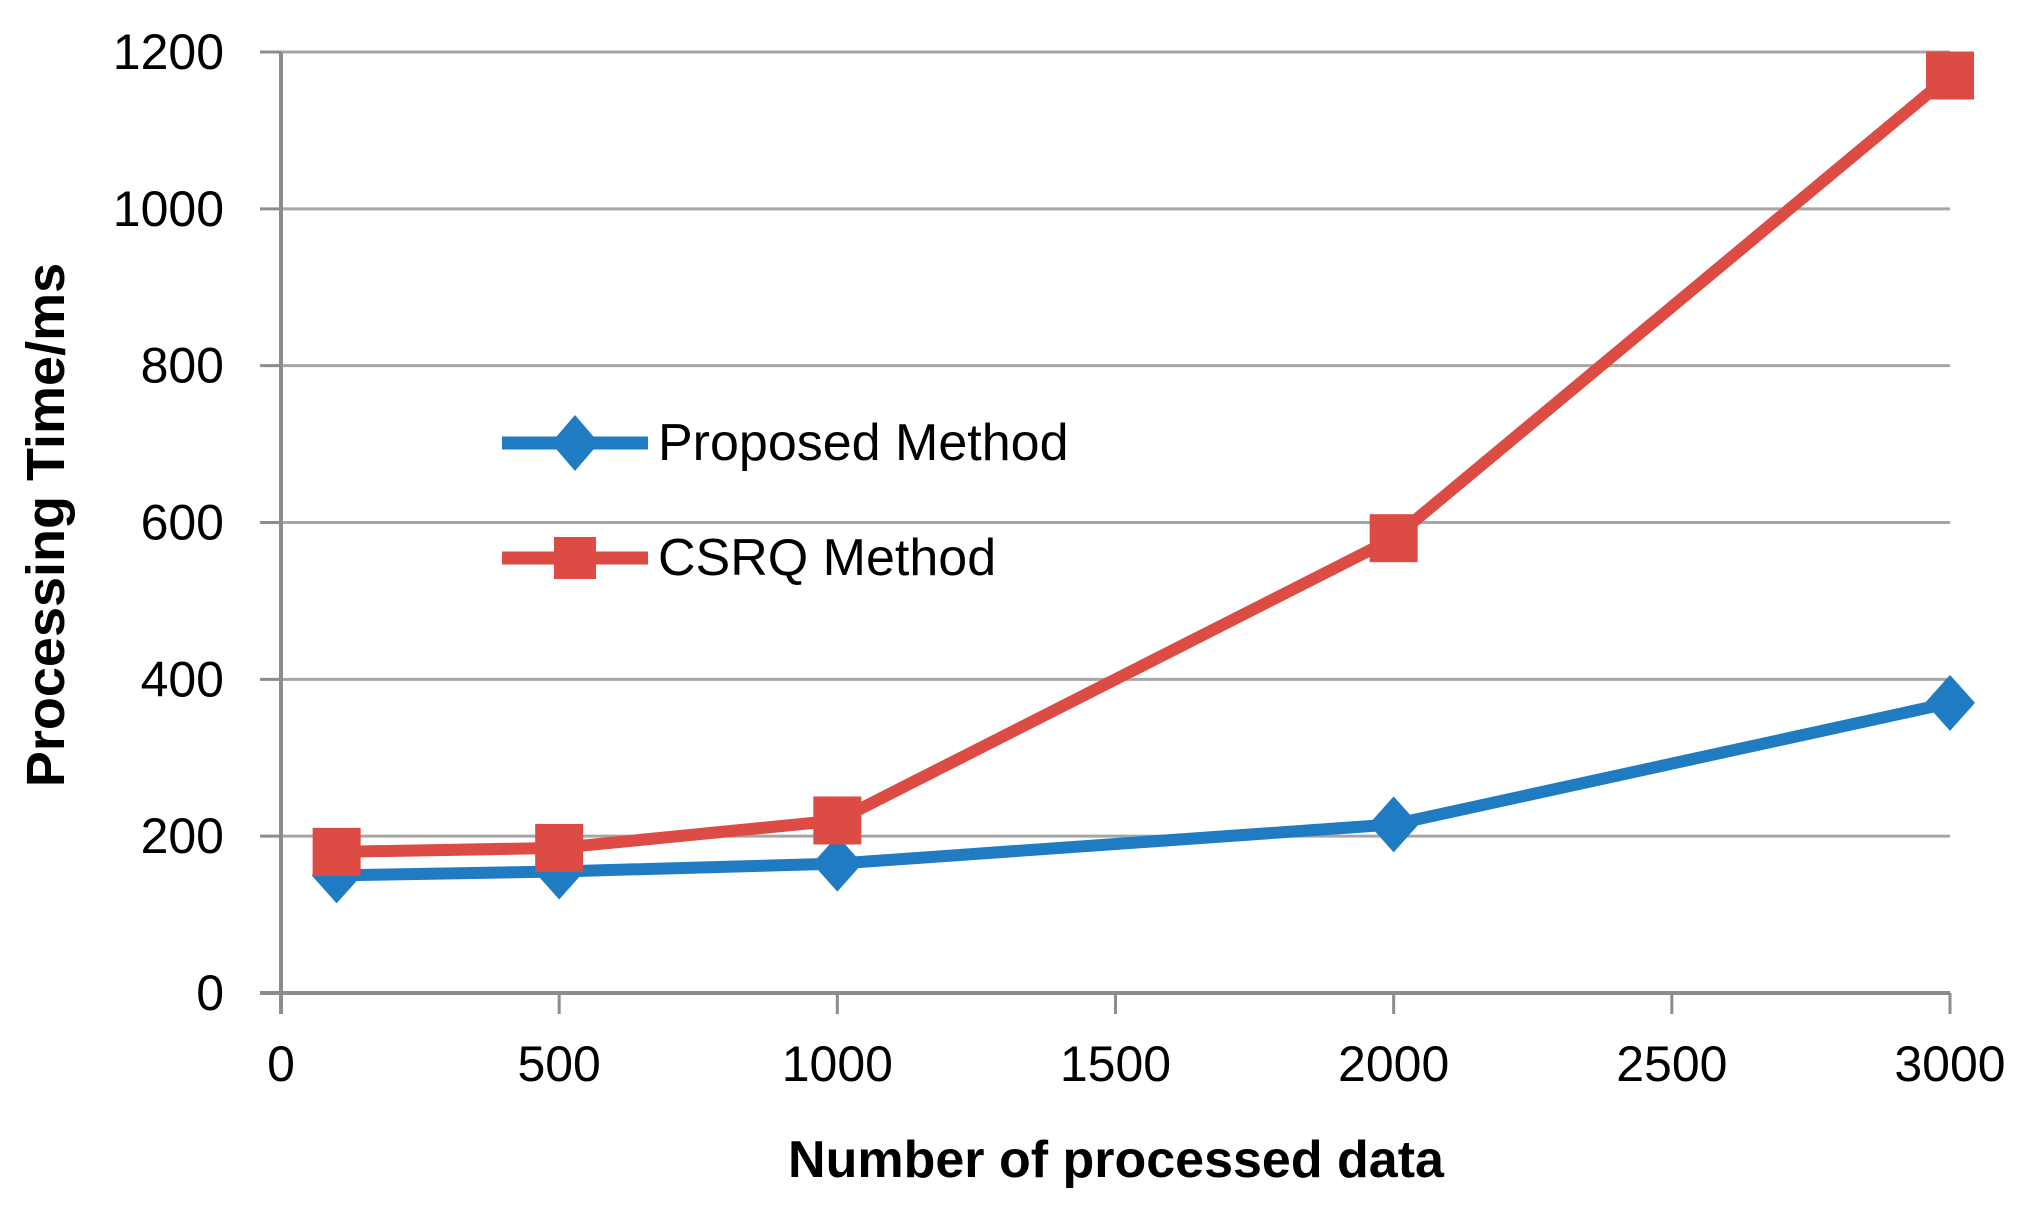 This screenshot has height=1222, width=2035. I want to click on x-tick-label: 0, so click(281, 1064).